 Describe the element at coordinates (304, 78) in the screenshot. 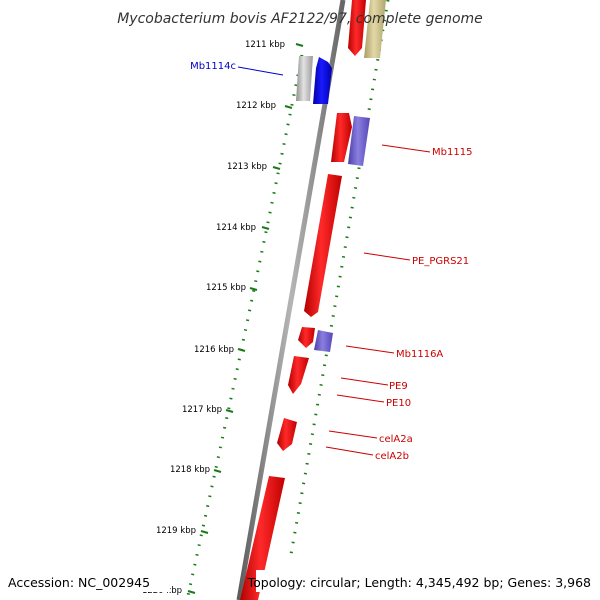

I see `feature-grey-mb1114c` at that location.